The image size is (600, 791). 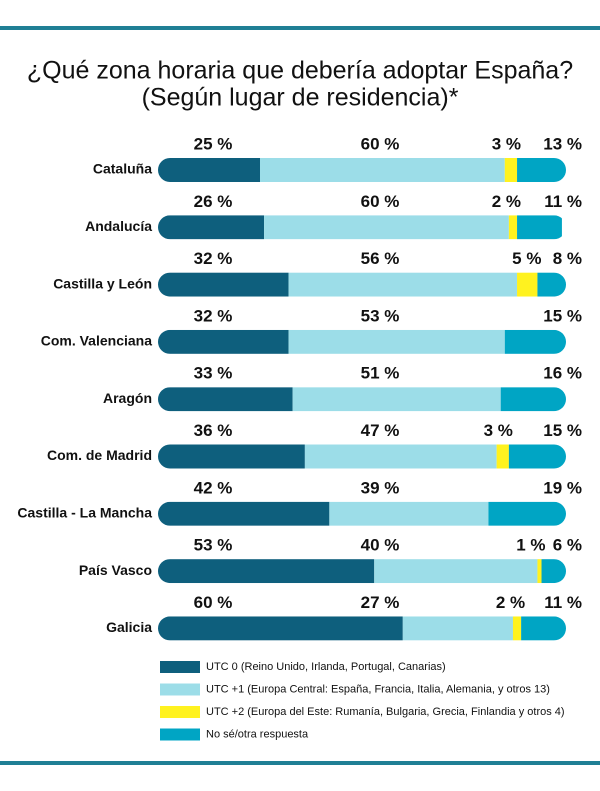 What do you see at coordinates (96, 341) in the screenshot?
I see `category-label: Com. Valenciana` at bounding box center [96, 341].